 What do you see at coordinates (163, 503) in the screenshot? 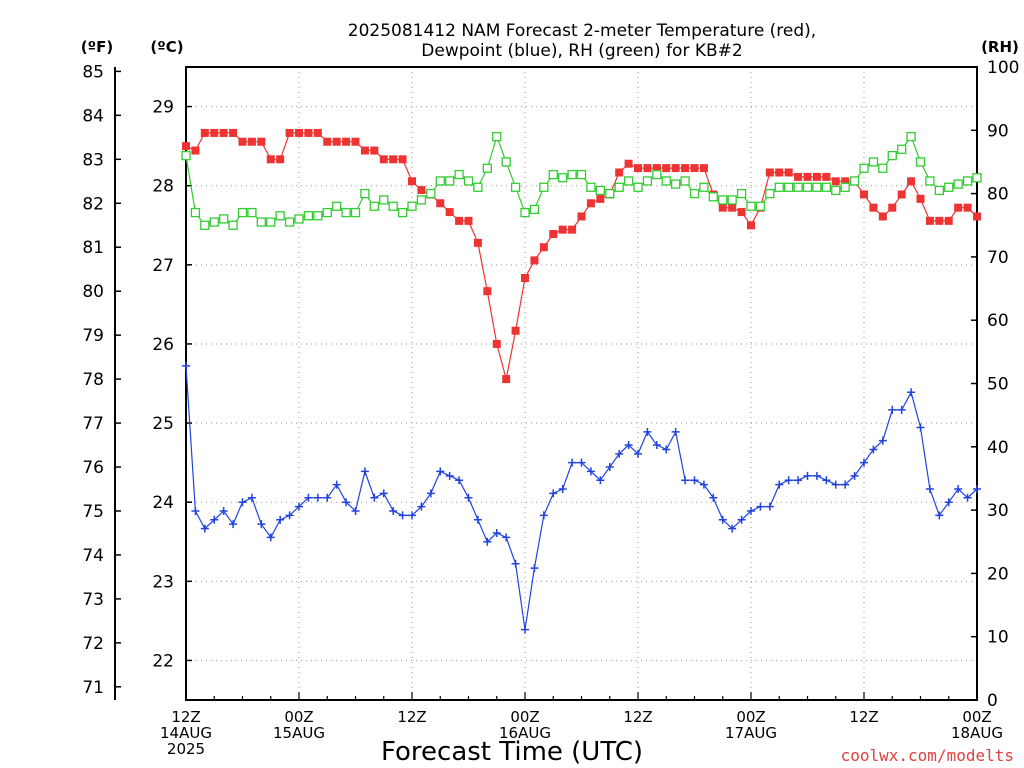
I see `celsius-tick-label: 24` at bounding box center [163, 503].